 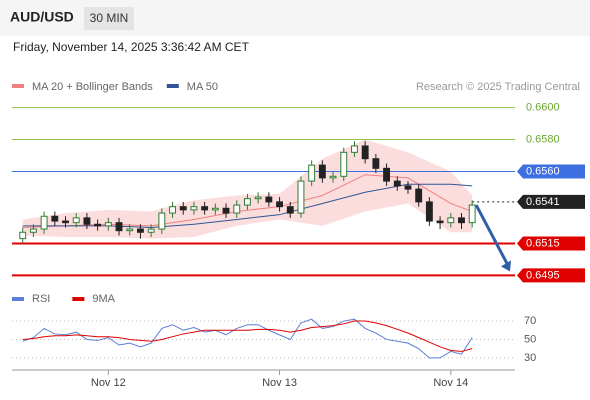 I want to click on legend-label: 9MA, so click(x=103, y=299).